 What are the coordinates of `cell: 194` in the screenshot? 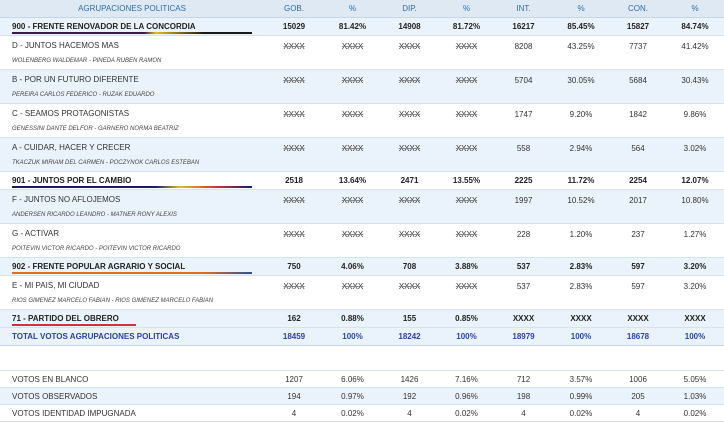 It's located at (294, 396).